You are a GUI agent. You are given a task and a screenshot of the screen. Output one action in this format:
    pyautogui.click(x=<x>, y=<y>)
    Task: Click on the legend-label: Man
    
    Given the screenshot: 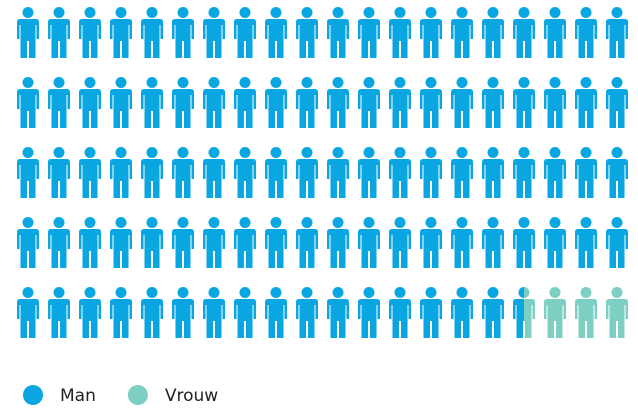 What is the action you would take?
    pyautogui.click(x=78, y=396)
    